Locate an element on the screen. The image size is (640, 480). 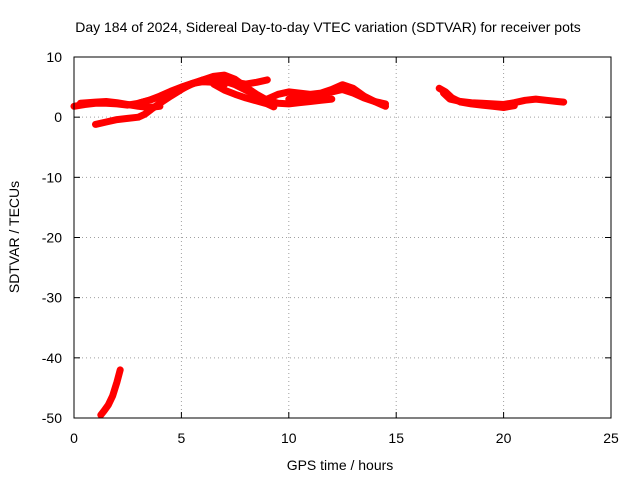
y-tick-label: 10 is located at coordinates (54, 57).